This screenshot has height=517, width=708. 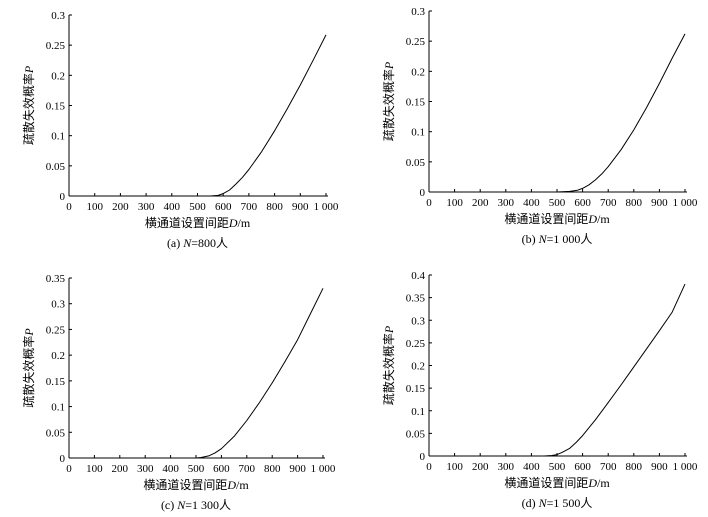 I want to click on y-tick-label: 0.4, so click(x=418, y=276).